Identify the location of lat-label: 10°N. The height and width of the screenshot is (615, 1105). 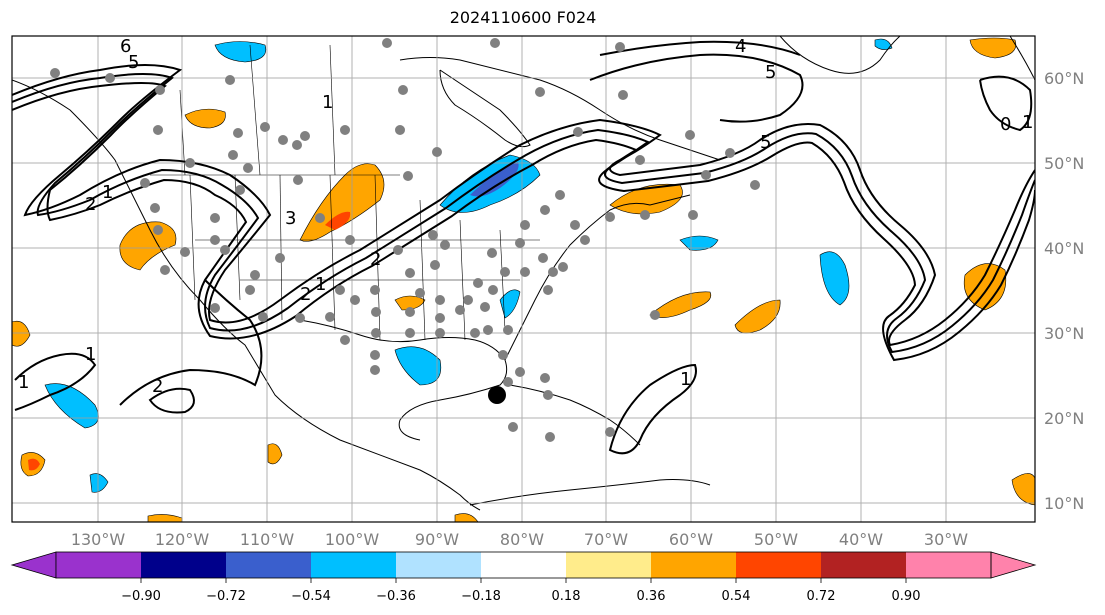
(1064, 503).